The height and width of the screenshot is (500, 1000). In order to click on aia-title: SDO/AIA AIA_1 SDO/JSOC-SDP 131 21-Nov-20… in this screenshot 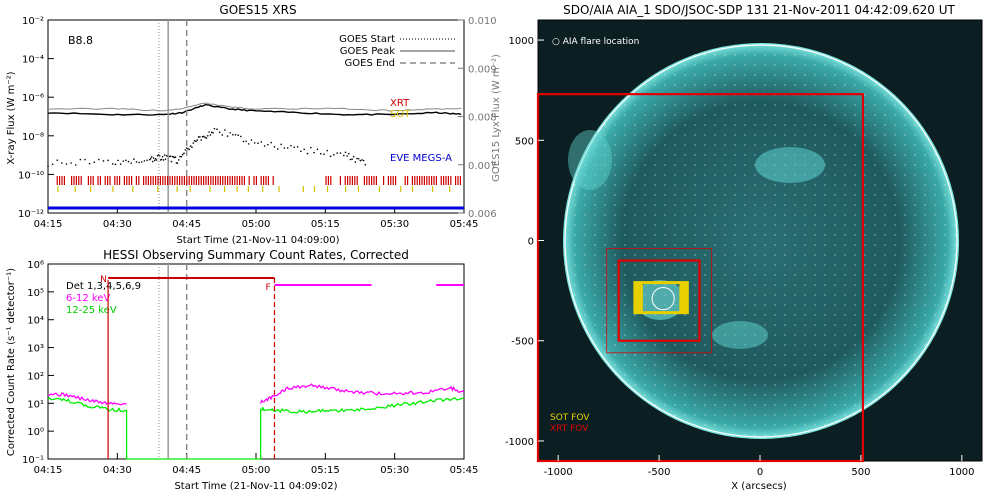, I will do `click(759, 10)`.